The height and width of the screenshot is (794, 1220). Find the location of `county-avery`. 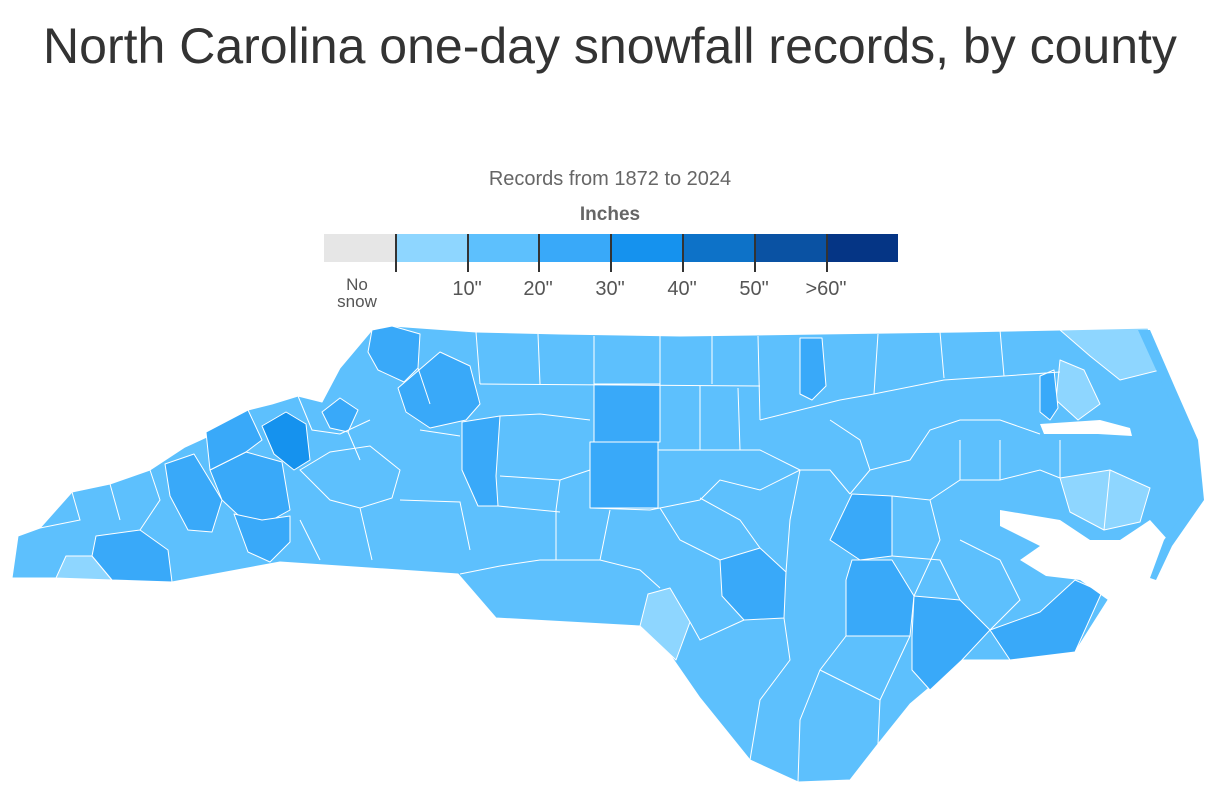

county-avery is located at coordinates (340, 415).